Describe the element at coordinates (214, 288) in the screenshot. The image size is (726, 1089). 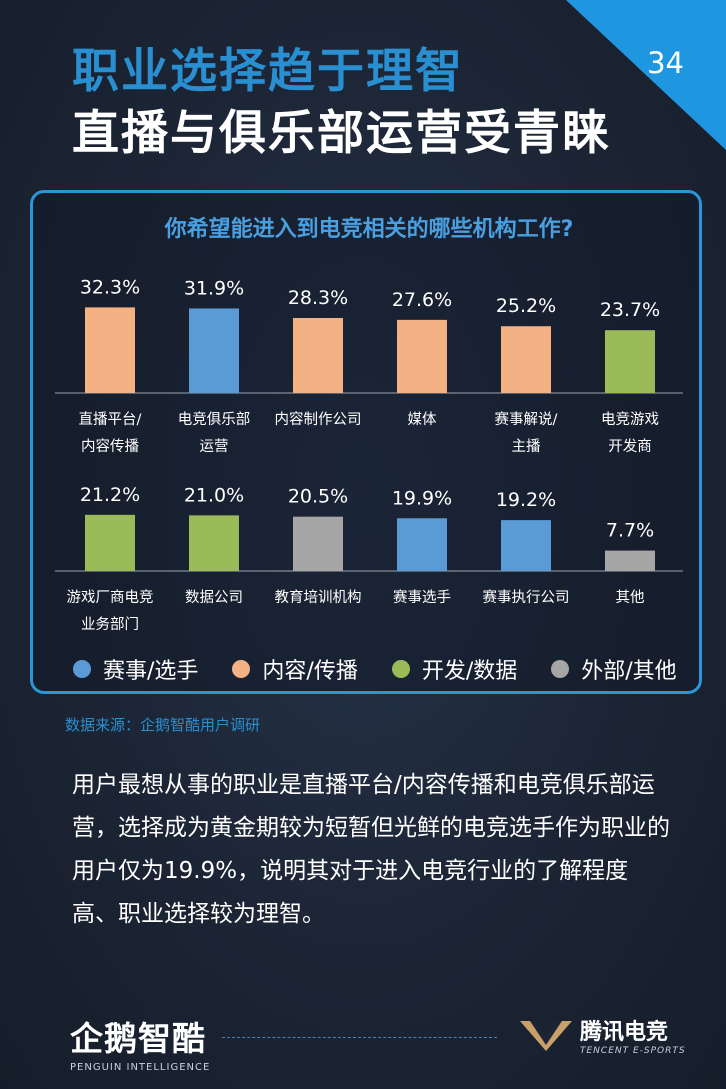
I see `data-label: 31.9%` at that location.